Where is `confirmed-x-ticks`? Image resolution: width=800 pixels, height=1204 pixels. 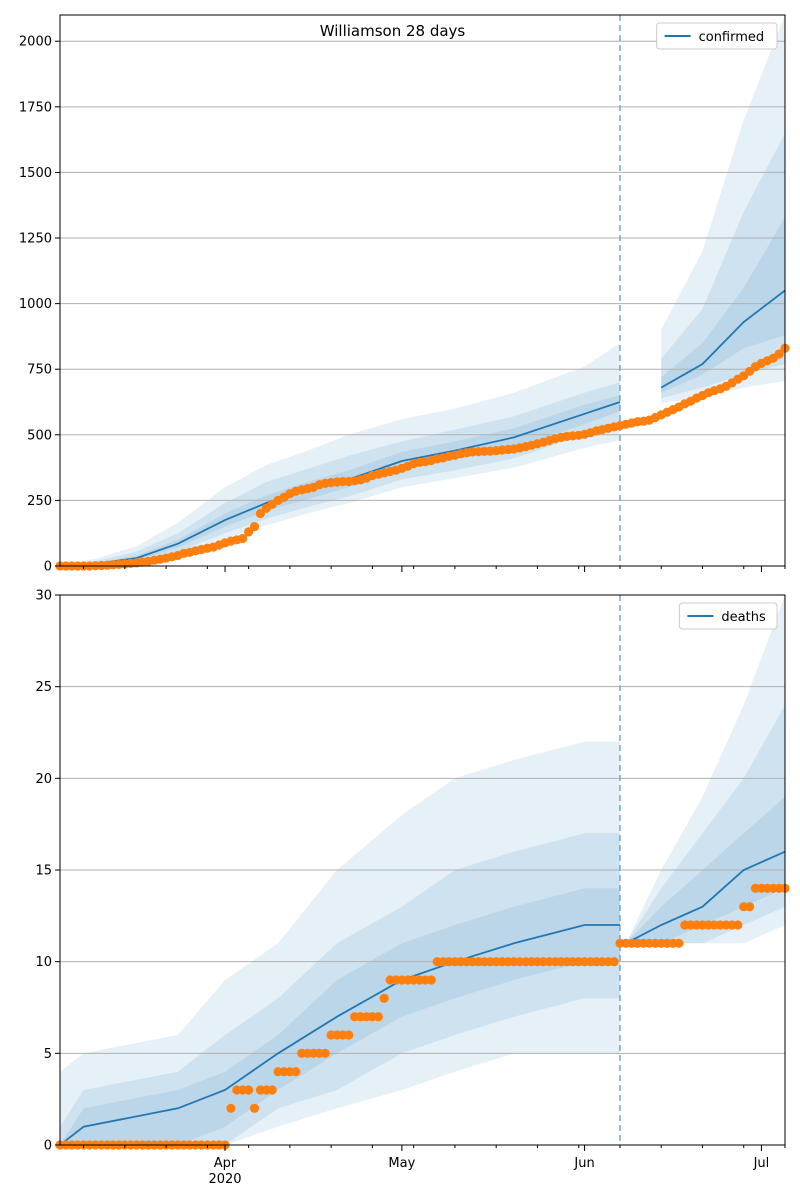
confirmed-x-ticks is located at coordinates (434, 569).